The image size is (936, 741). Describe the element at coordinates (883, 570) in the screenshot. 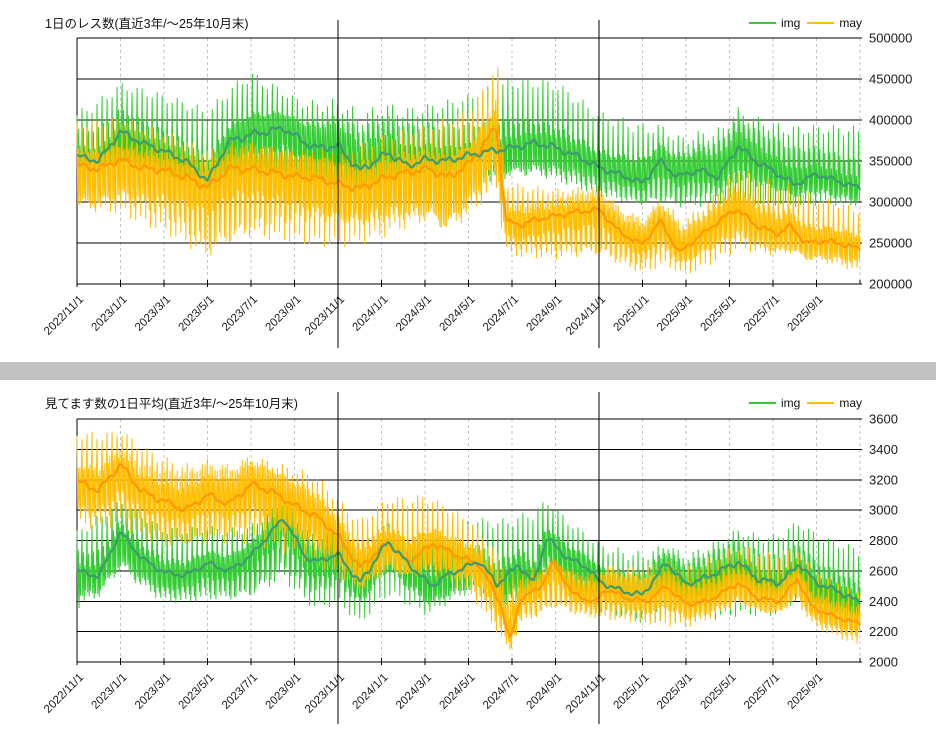

I see `y-axis-tick-label: 2600` at that location.